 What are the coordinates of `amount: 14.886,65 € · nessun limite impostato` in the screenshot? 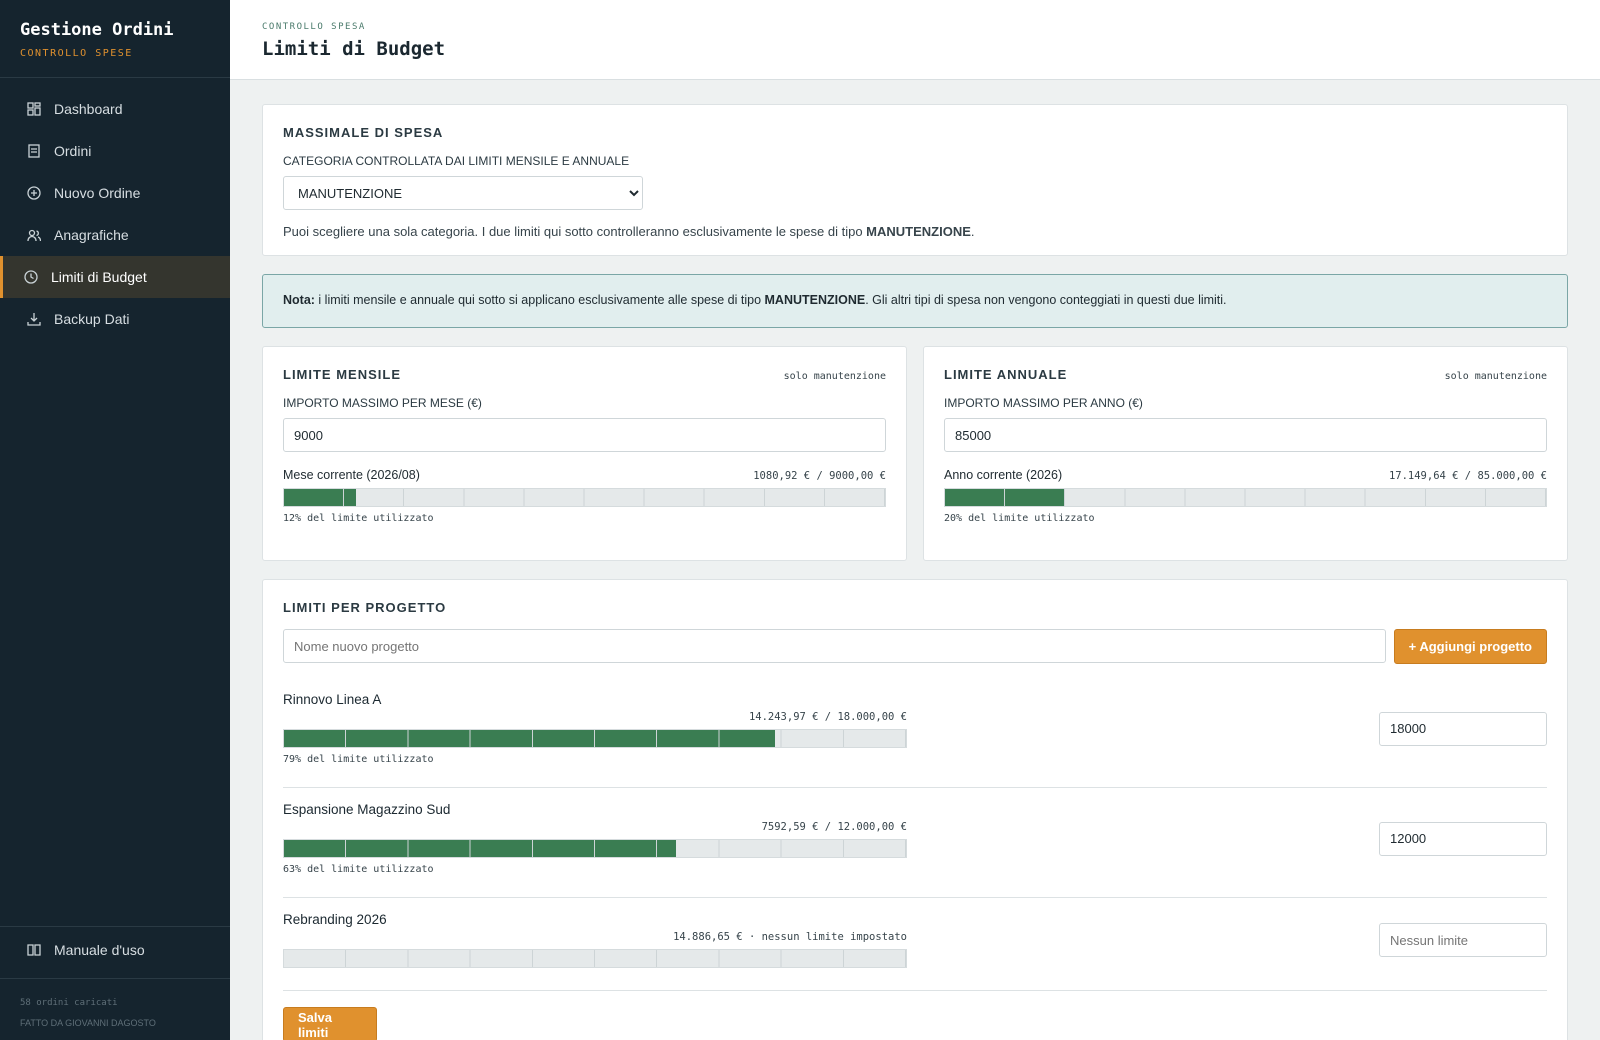 It's located at (790, 937).